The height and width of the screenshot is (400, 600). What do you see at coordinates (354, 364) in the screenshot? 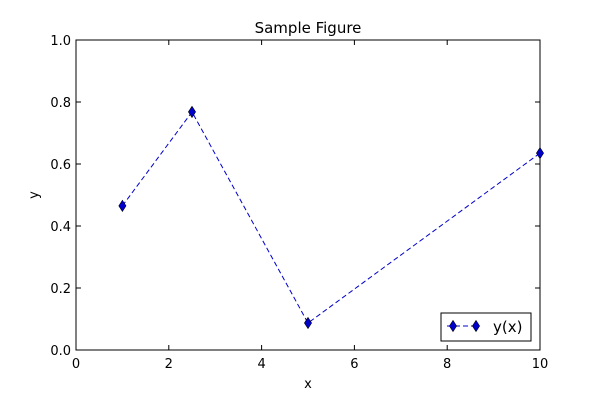
I see `x-tick-label: 6` at bounding box center [354, 364].